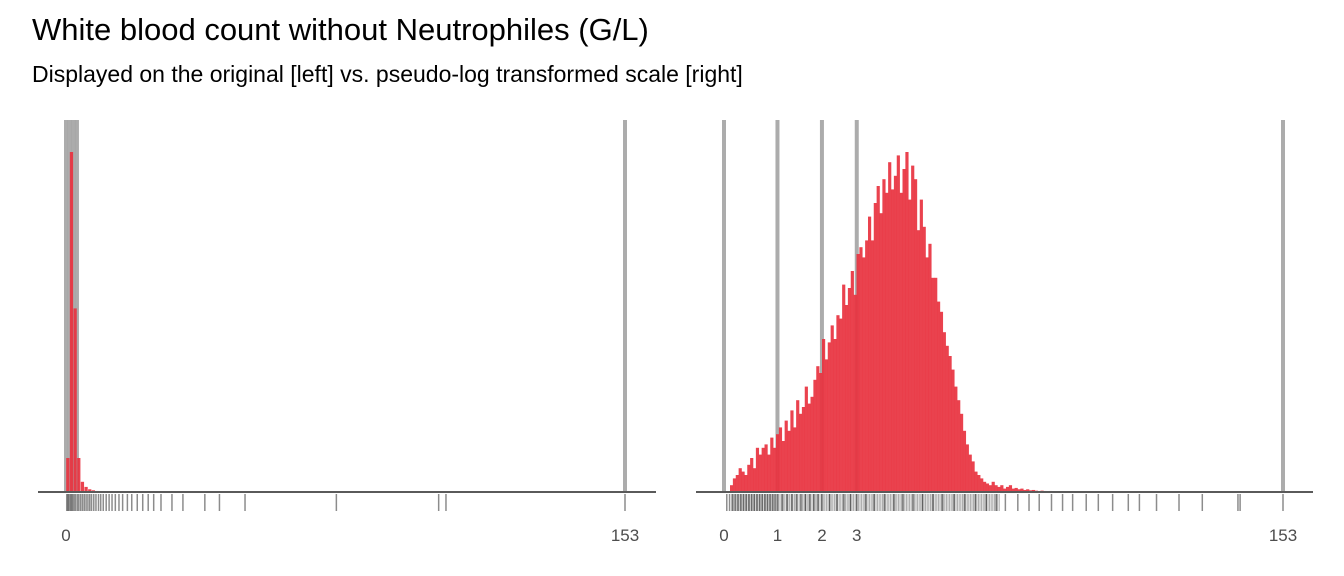  Describe the element at coordinates (1283, 535) in the screenshot. I see `x-tick-label: 153` at that location.